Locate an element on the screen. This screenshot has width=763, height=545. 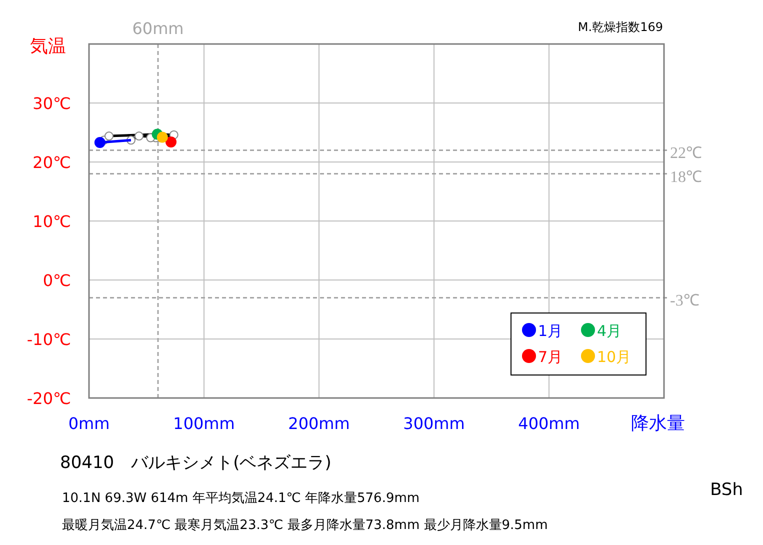
y-tick-label: 10℃ is located at coordinates (51, 221).